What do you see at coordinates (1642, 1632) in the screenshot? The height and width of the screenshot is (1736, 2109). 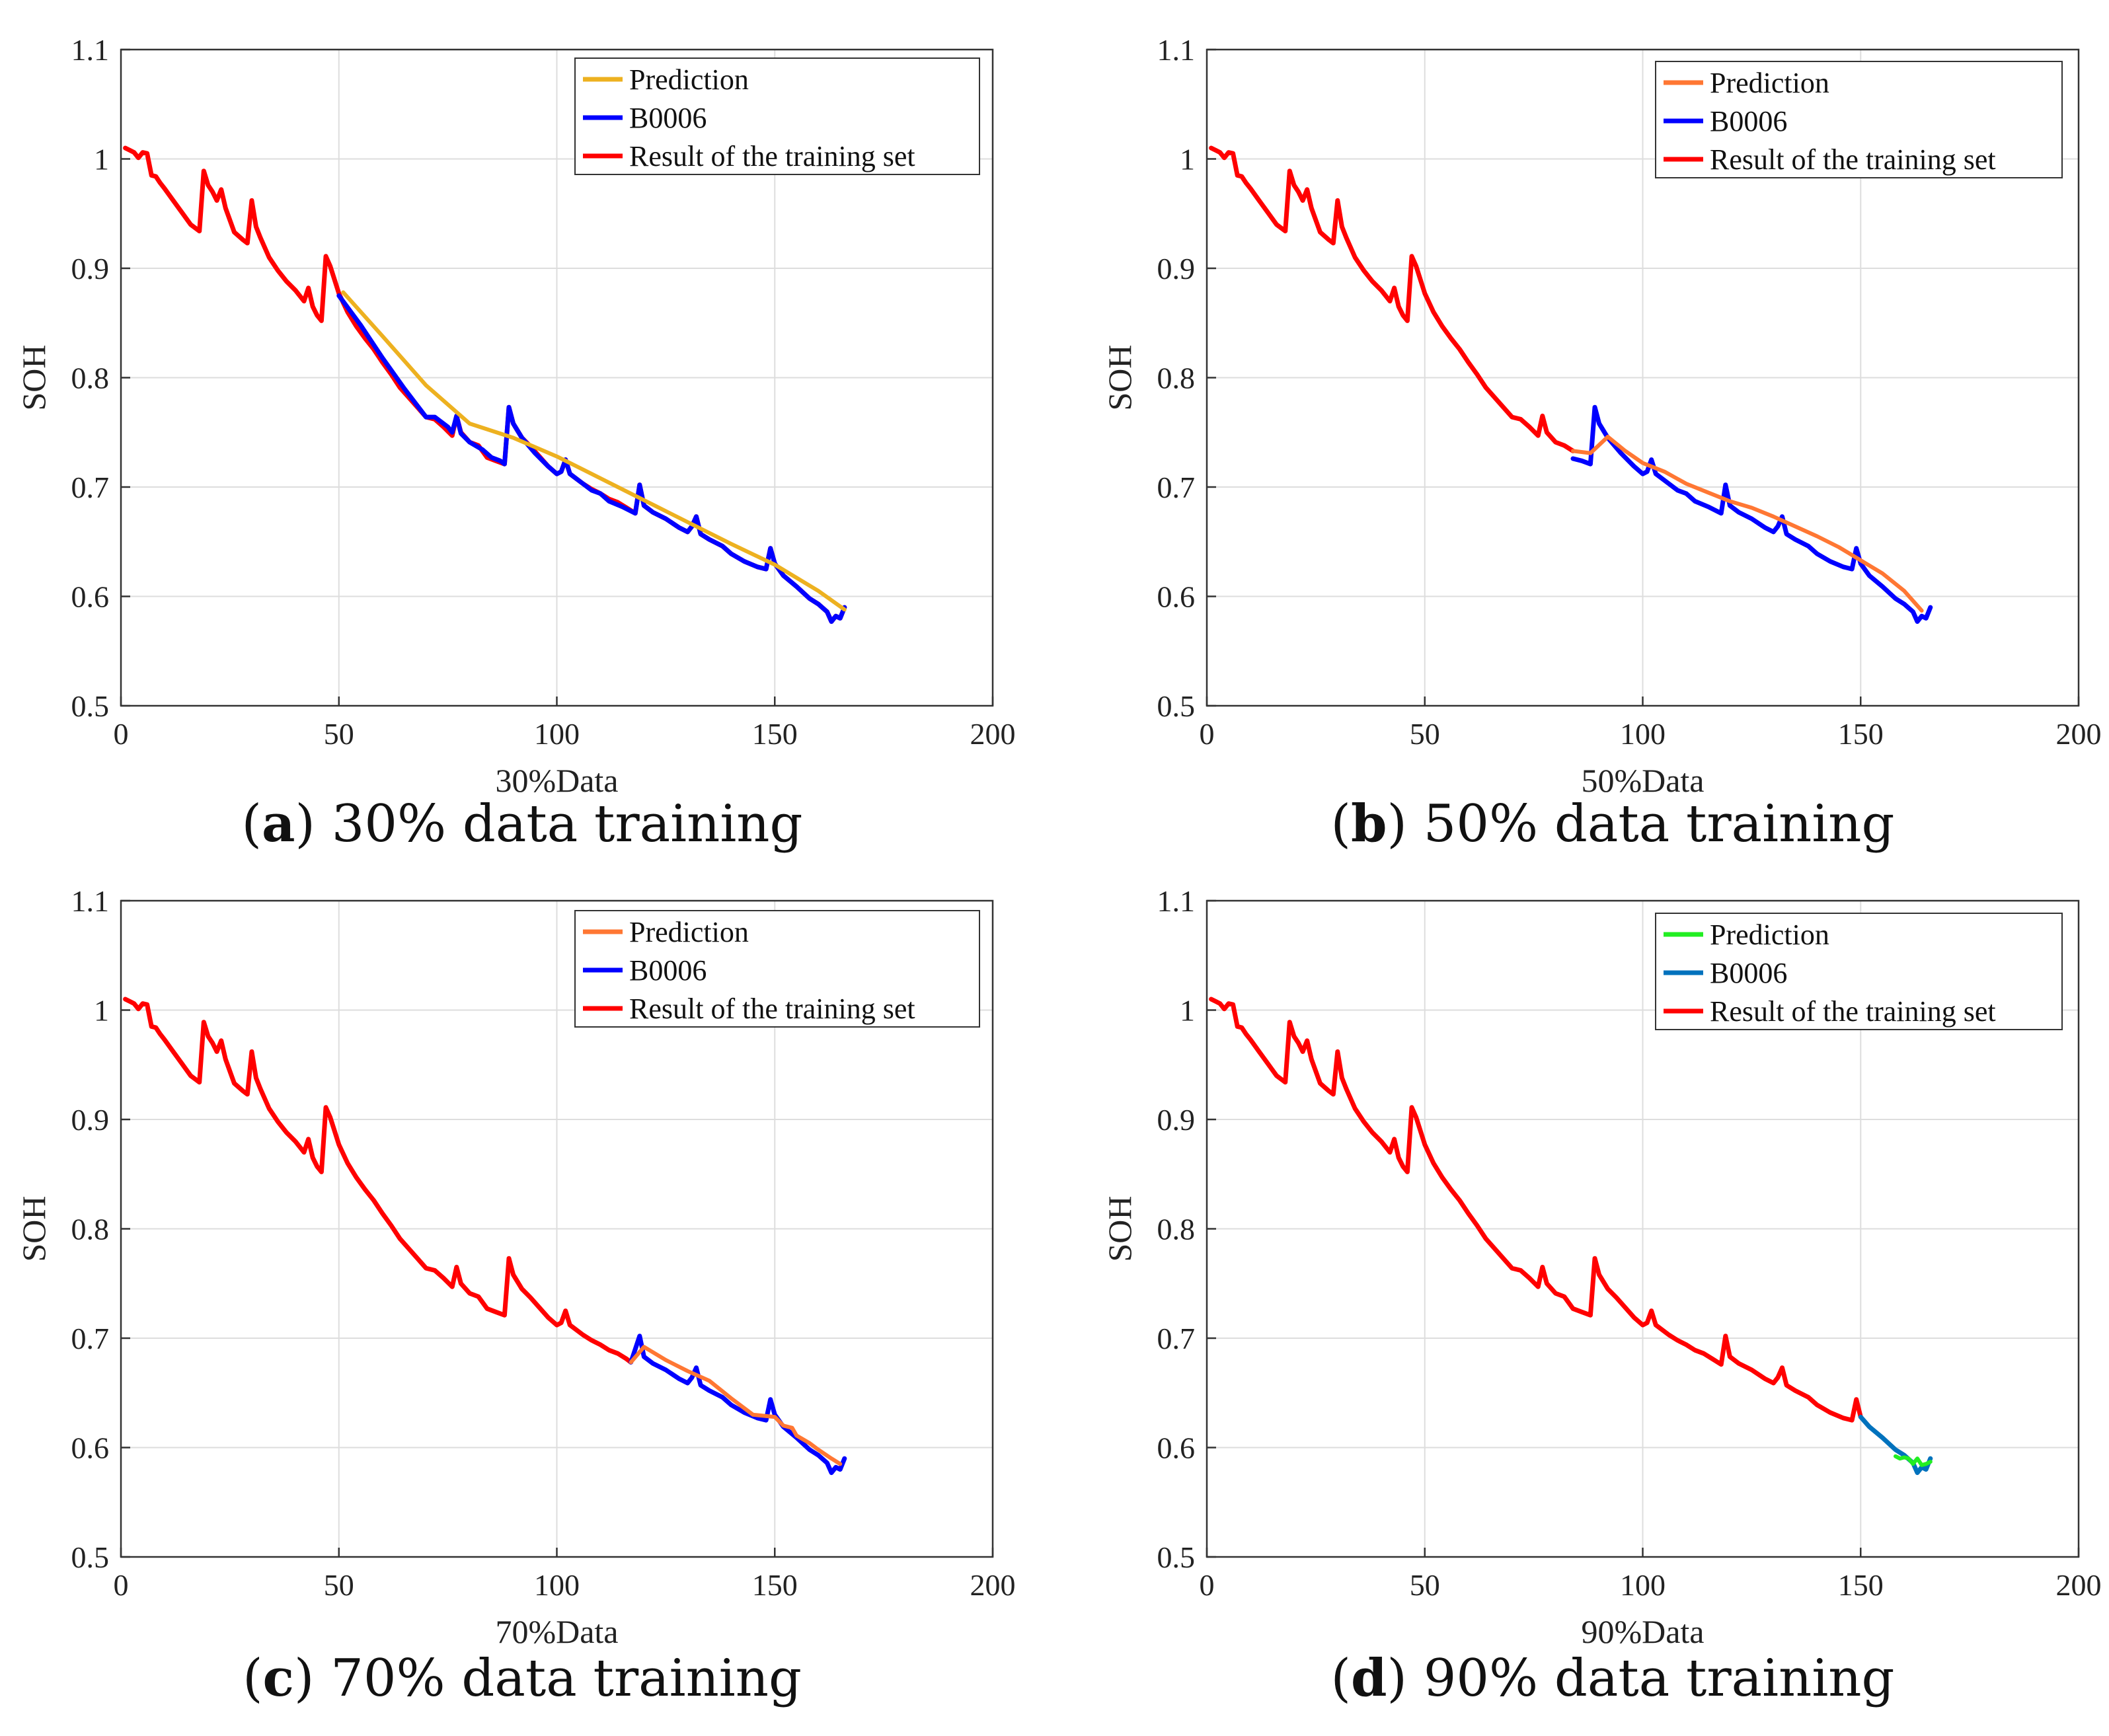 I see `x-axis-title: 90%Data` at bounding box center [1642, 1632].